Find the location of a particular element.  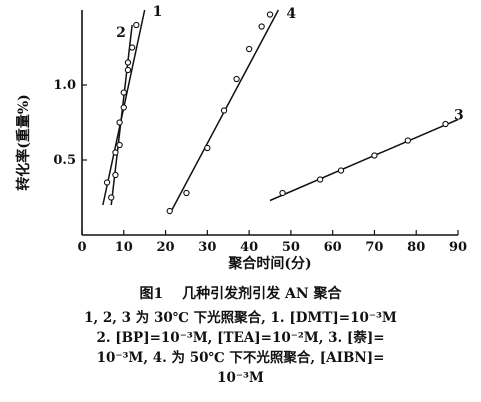

x-tick-label: 20 is located at coordinates (166, 247).